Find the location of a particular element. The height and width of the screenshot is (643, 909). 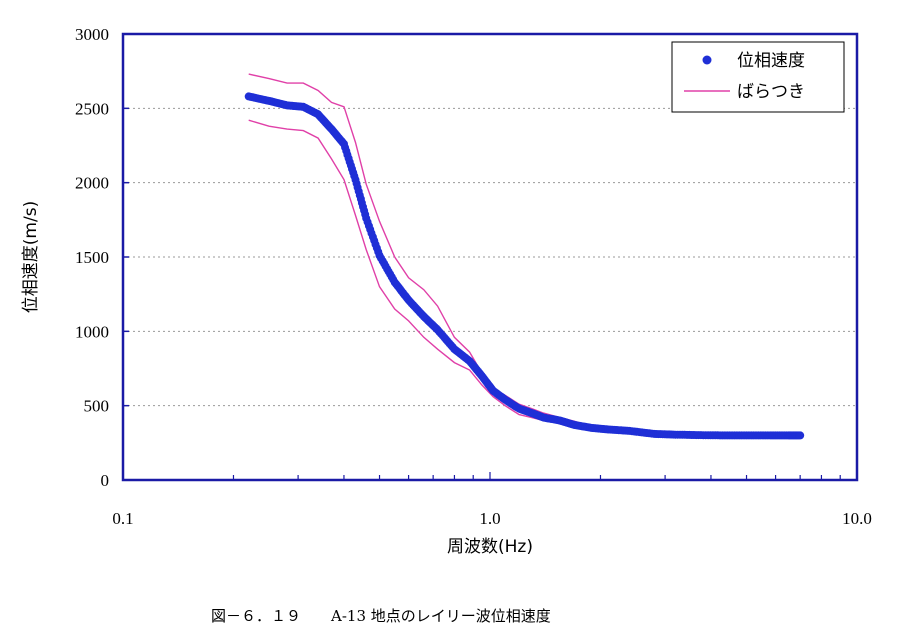

x-tick-label: 1.0 is located at coordinates (489, 518).